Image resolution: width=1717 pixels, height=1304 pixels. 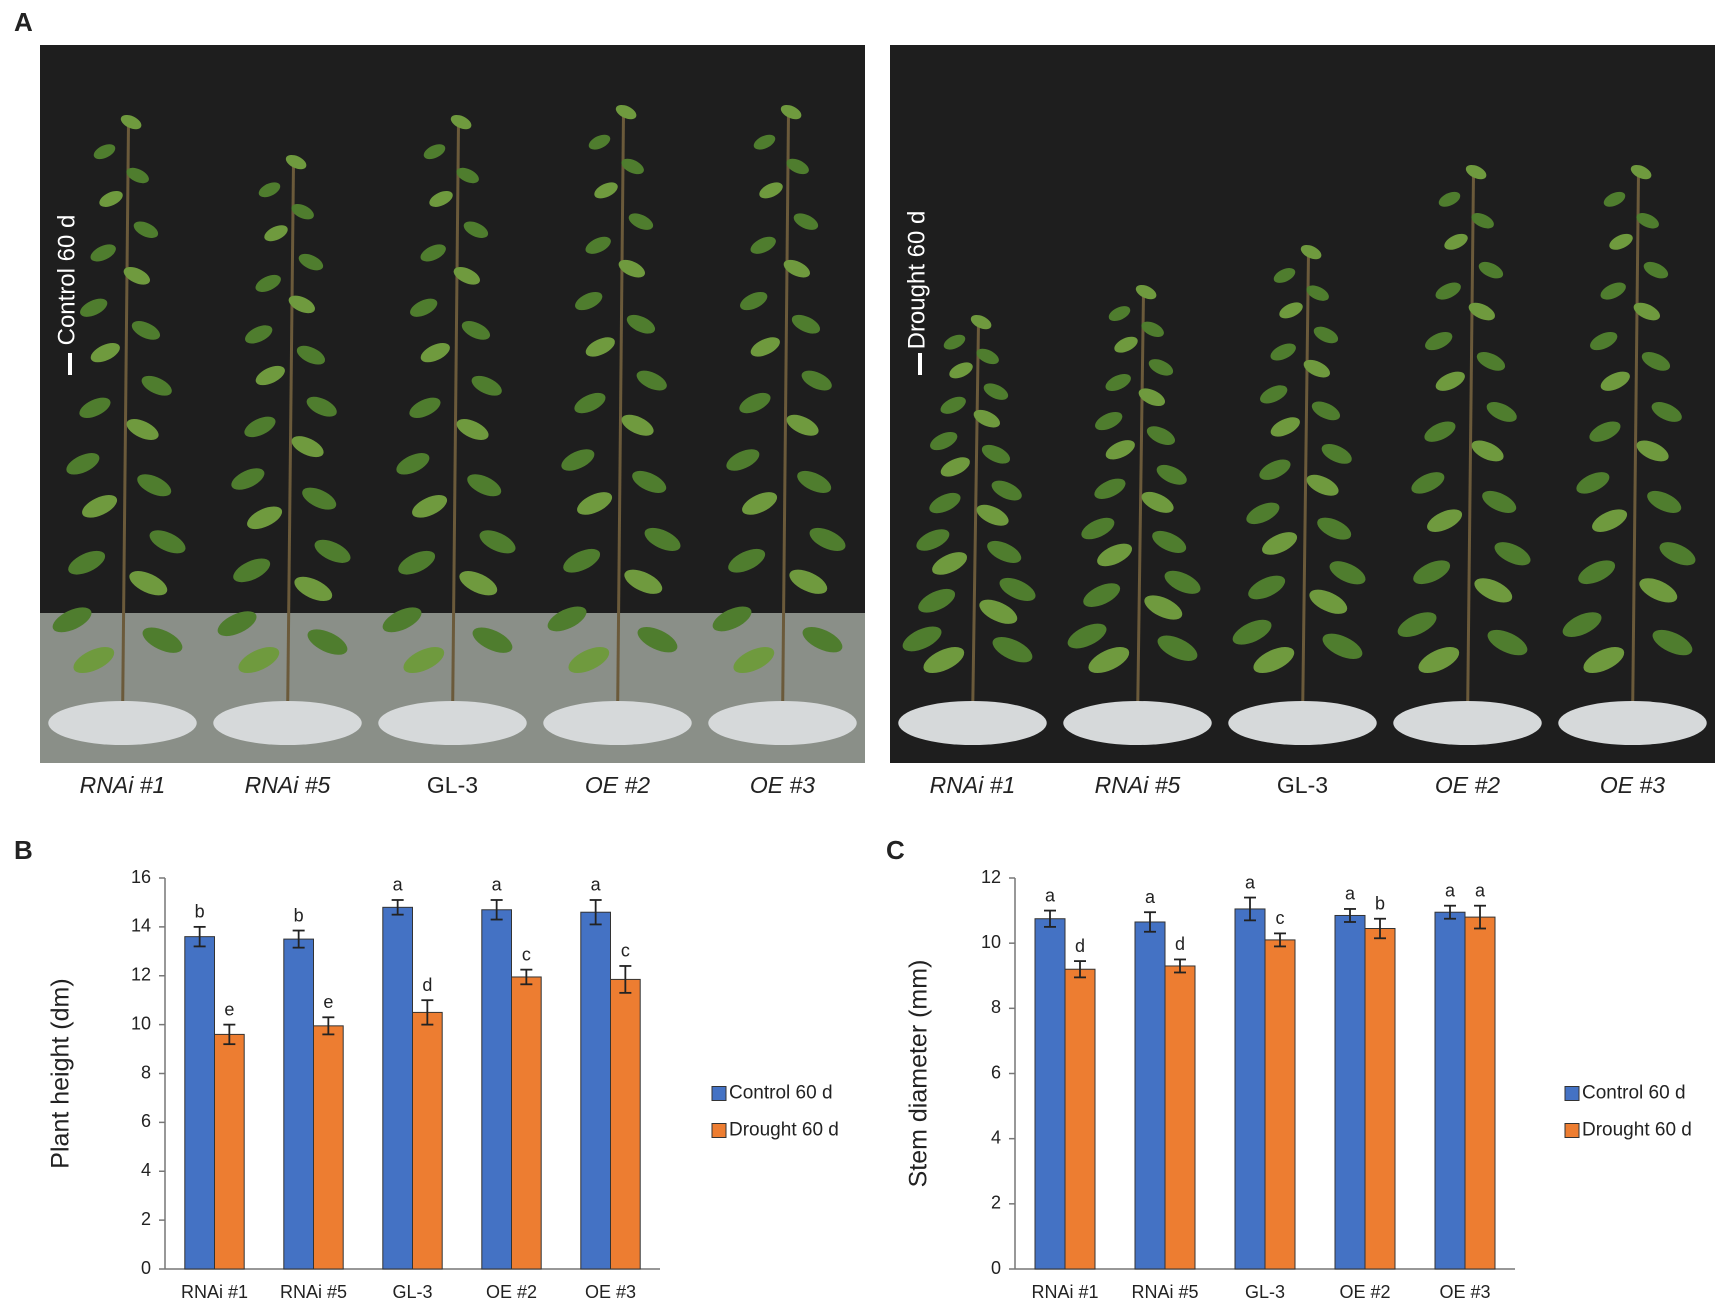 What do you see at coordinates (996, 1137) in the screenshot?
I see `y-tick-label: 4` at bounding box center [996, 1137].